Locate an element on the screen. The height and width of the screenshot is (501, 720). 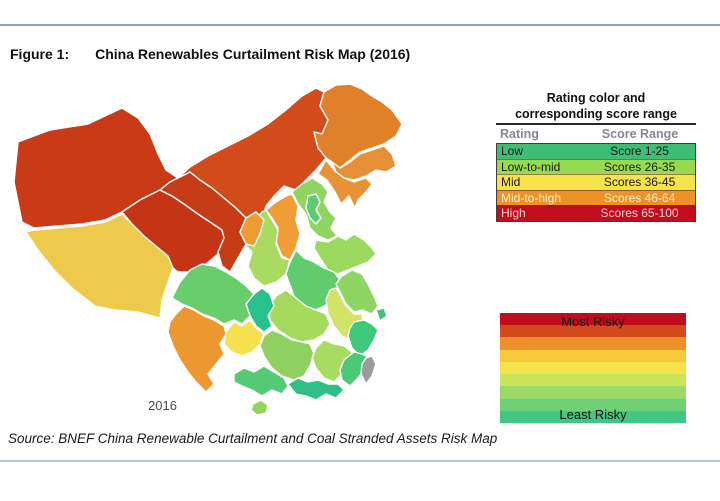
province-guangxi is located at coordinates (261, 381).